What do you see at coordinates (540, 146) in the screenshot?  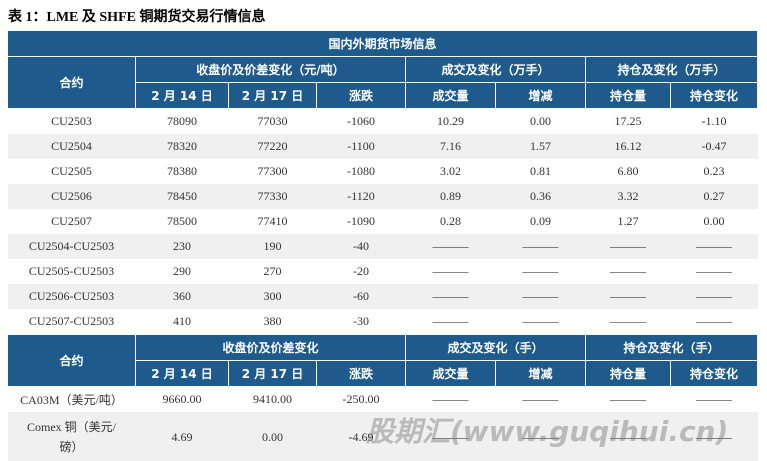 I see `value-cell: 1.57` at bounding box center [540, 146].